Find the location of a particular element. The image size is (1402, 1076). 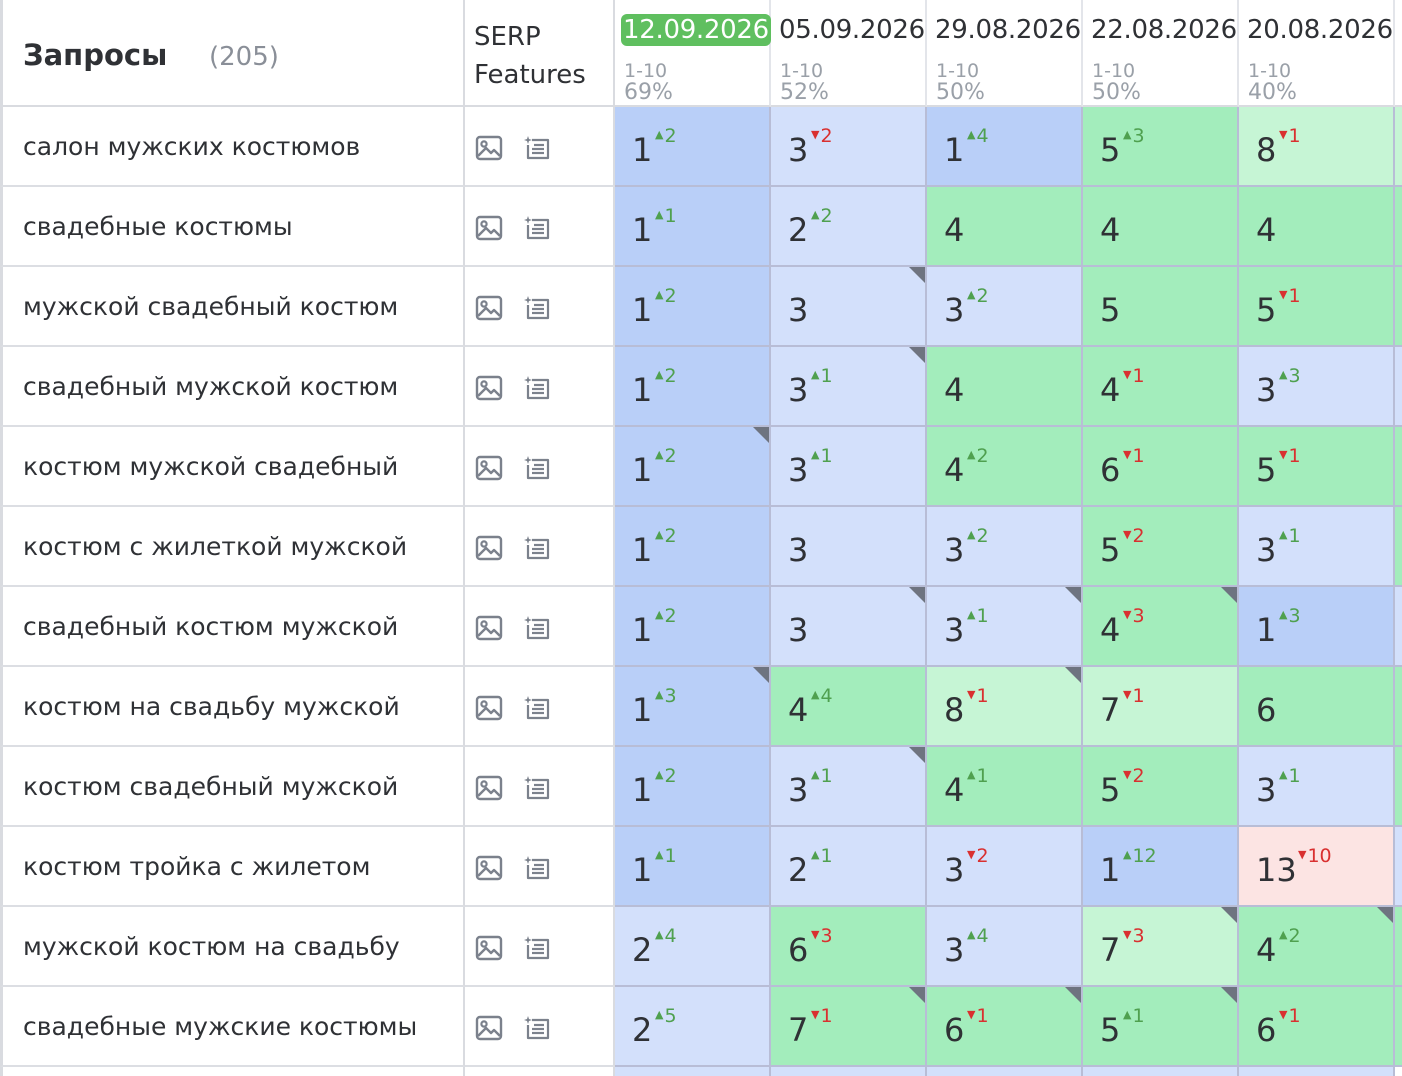

query-cell: мужской костюм на свадьбу is located at coordinates (232, 947).